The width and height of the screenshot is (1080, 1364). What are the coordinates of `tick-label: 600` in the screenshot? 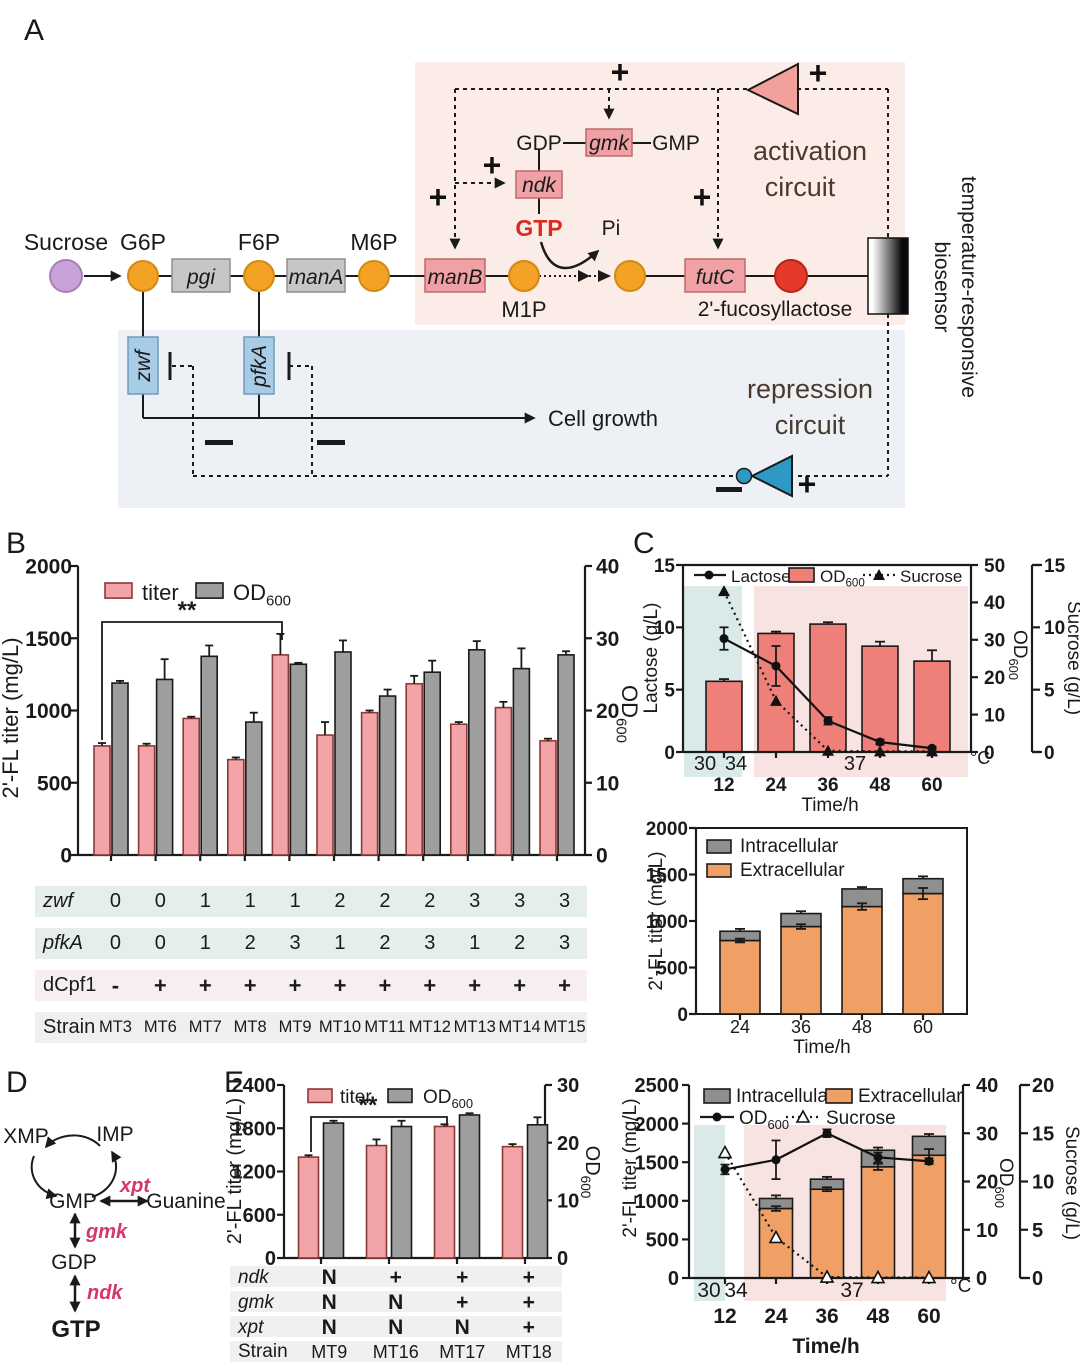 It's located at (259, 1216).